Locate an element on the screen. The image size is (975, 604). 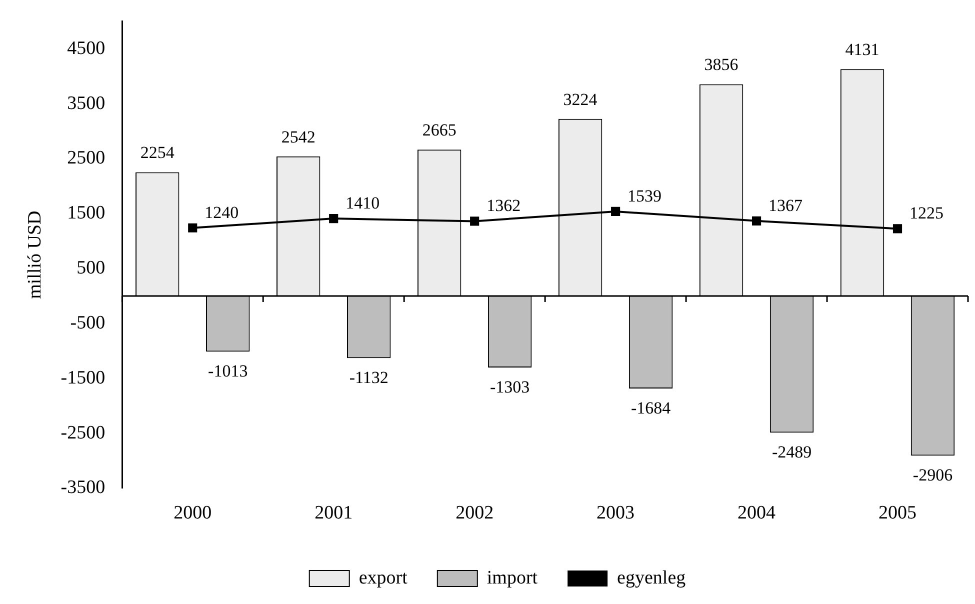
y-tick-label: -500 is located at coordinates (88, 323).